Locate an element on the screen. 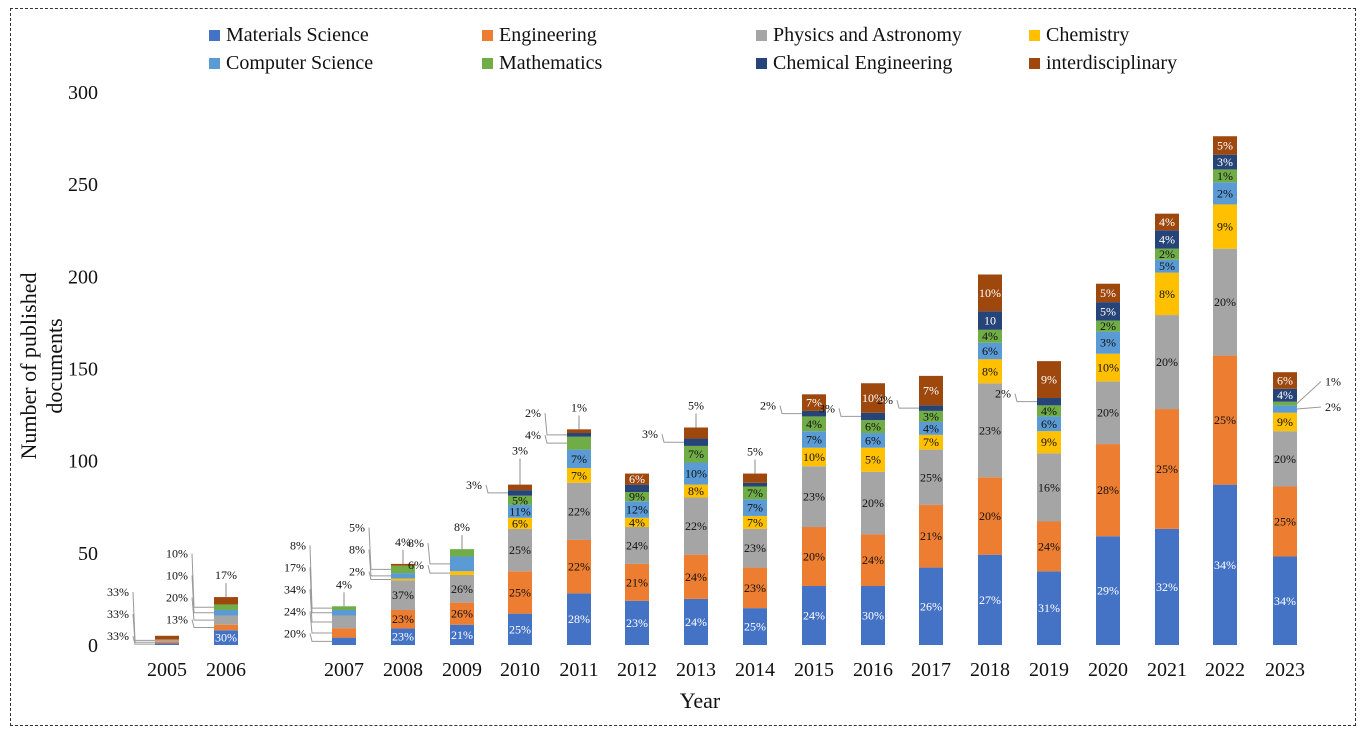 The image size is (1366, 738). bar-segment-2022-chemical-engineering is located at coordinates (1225, 162).